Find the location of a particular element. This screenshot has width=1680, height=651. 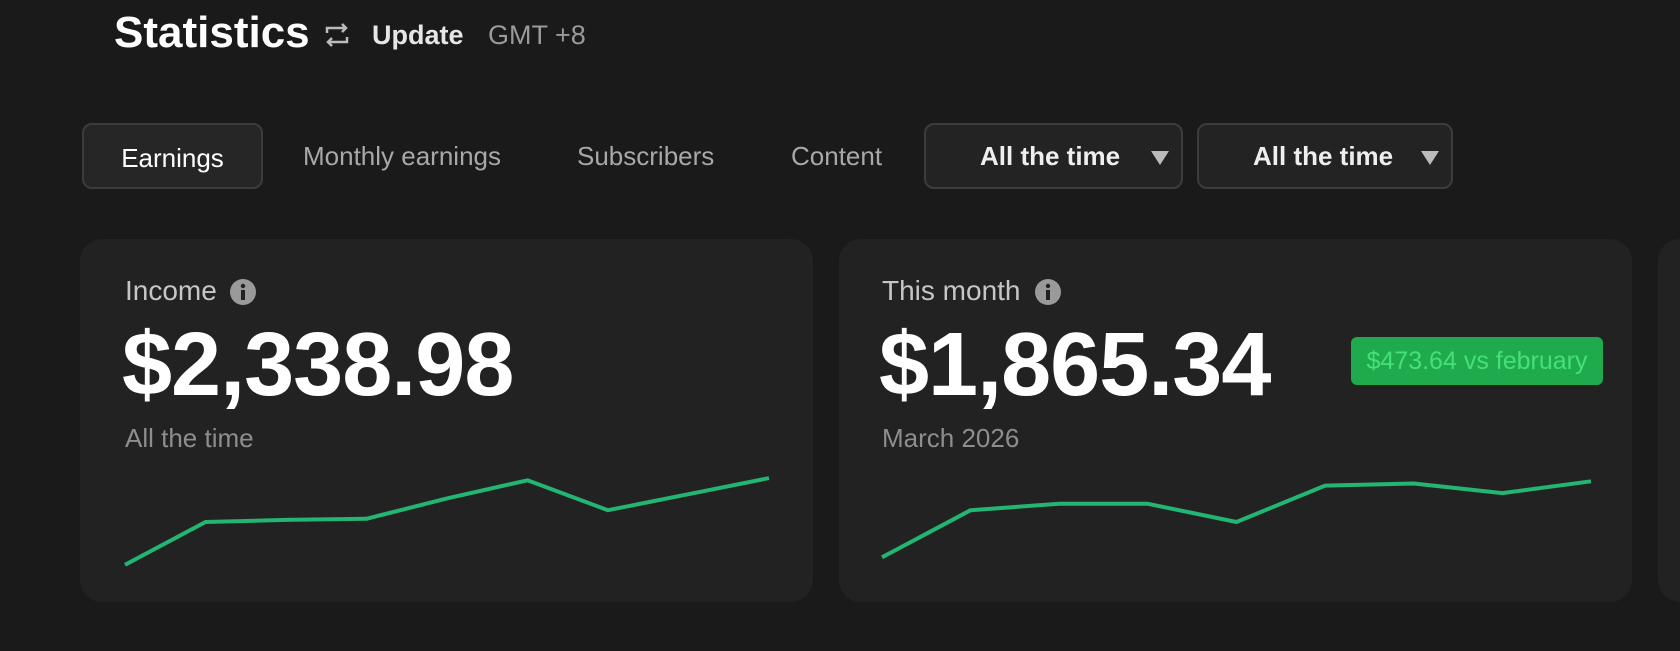

update-button: Update is located at coordinates (418, 35).